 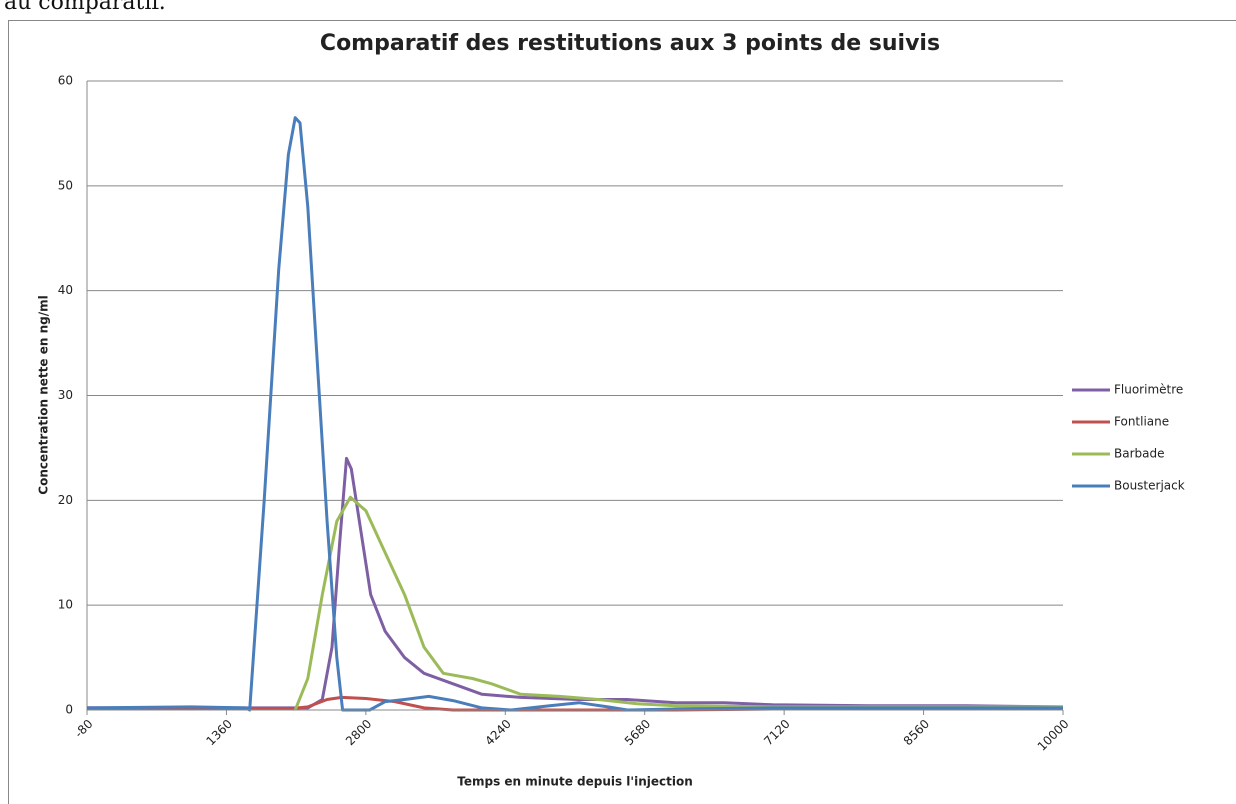 What do you see at coordinates (1149, 486) in the screenshot?
I see `legend-label: Bousterjack` at bounding box center [1149, 486].